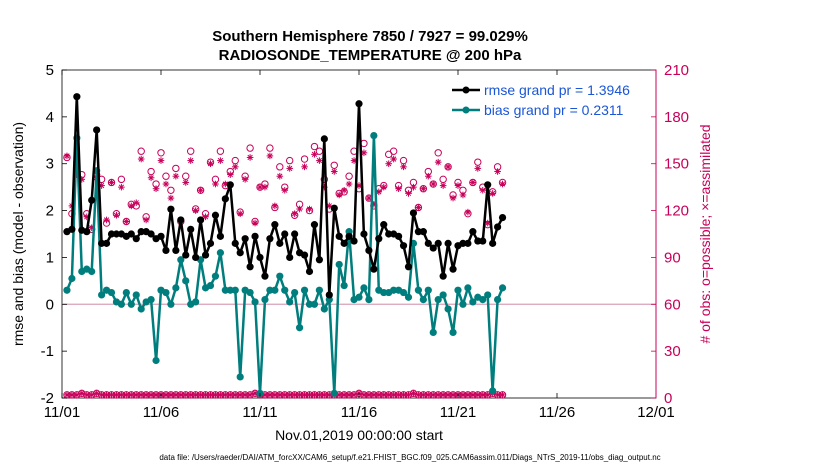 This screenshot has height=470, width=830. What do you see at coordinates (50, 304) in the screenshot?
I see `y-left-tick-label: 0` at bounding box center [50, 304].